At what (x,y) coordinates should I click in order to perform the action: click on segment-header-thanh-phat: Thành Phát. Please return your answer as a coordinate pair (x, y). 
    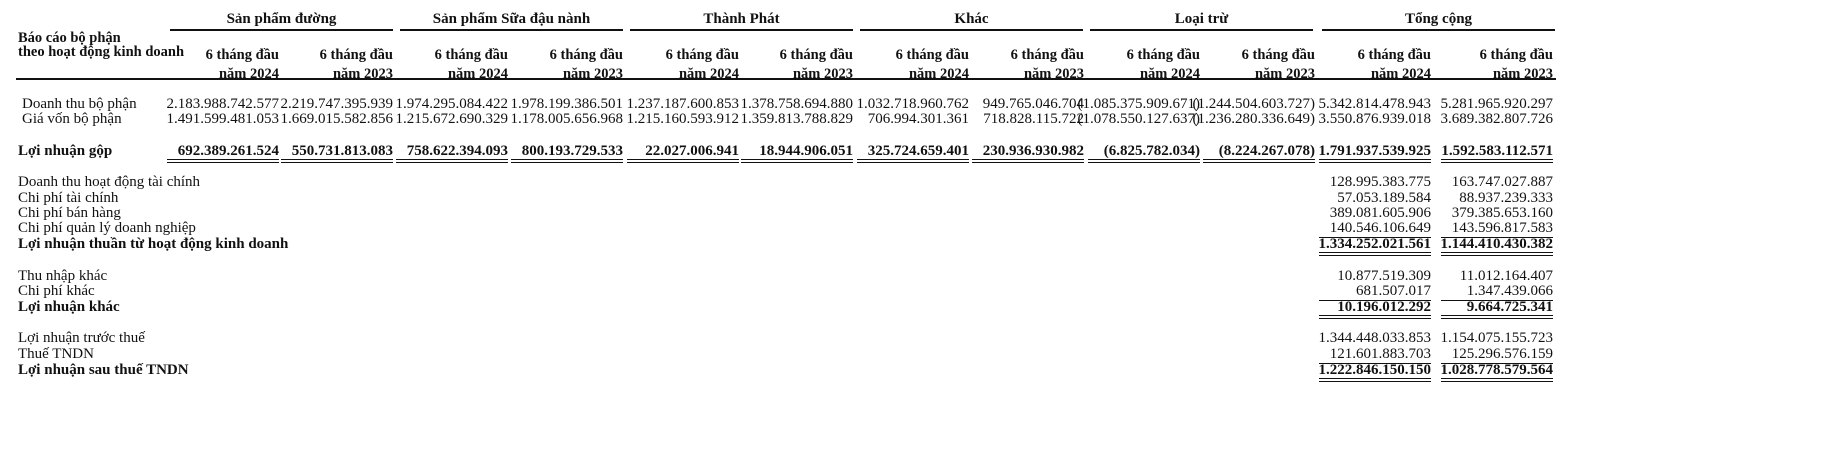
    Looking at the image, I should click on (741, 19).